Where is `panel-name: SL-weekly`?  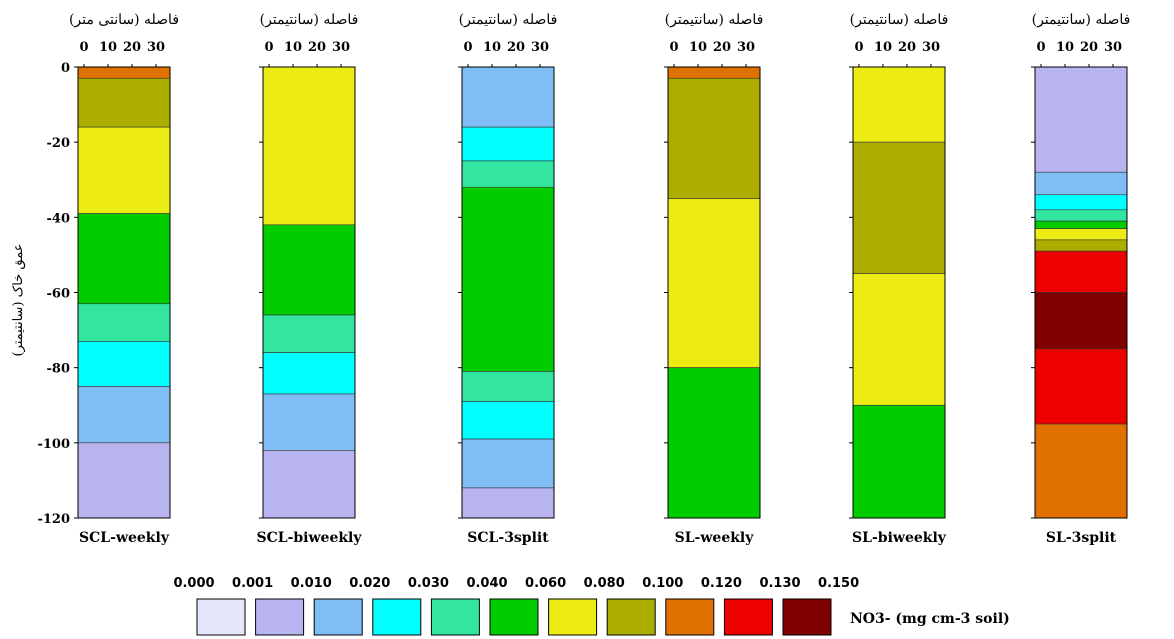
panel-name: SL-weekly is located at coordinates (715, 538).